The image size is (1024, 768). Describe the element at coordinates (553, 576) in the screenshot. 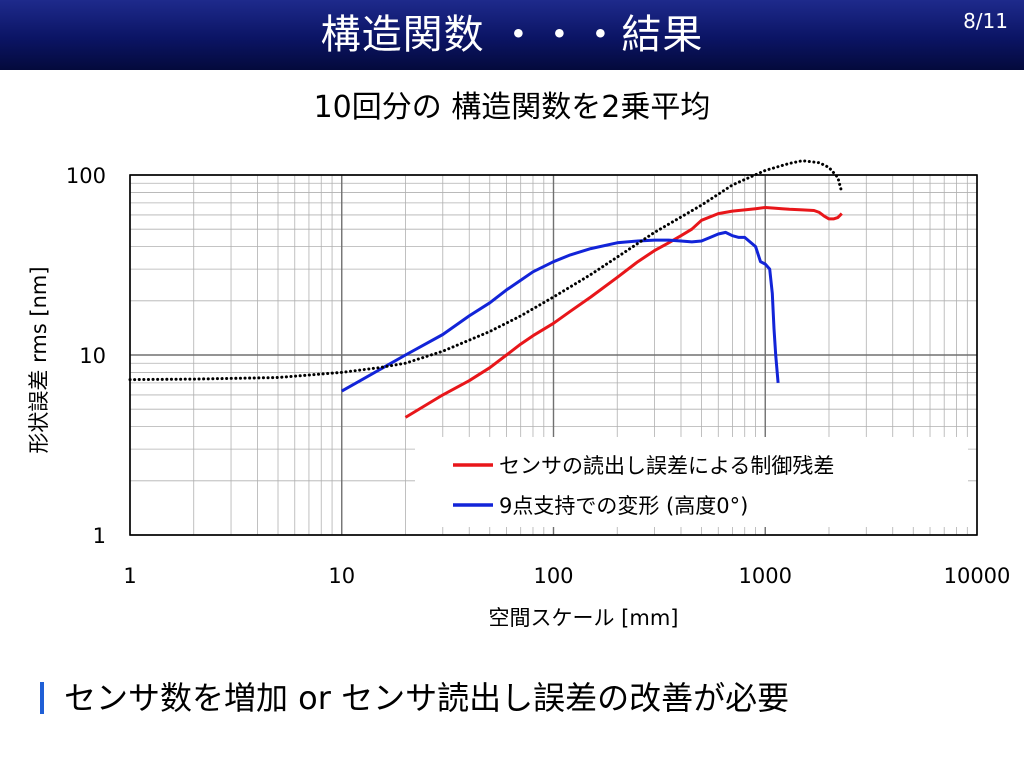

I see `x-tick-label: 100` at that location.